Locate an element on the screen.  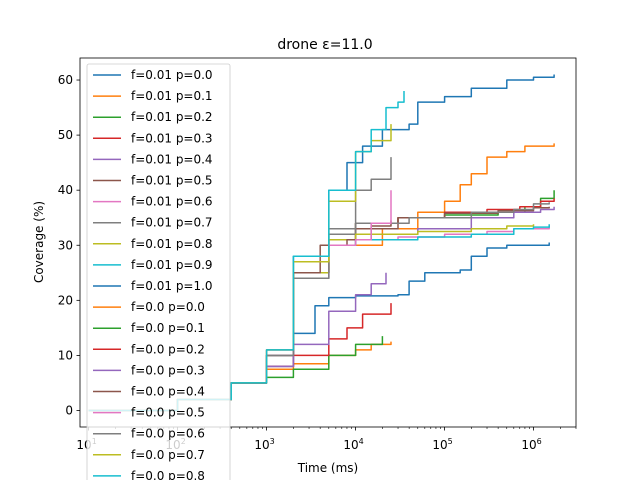
legend-label: f=0.01 p=0.7 is located at coordinates (172, 223).